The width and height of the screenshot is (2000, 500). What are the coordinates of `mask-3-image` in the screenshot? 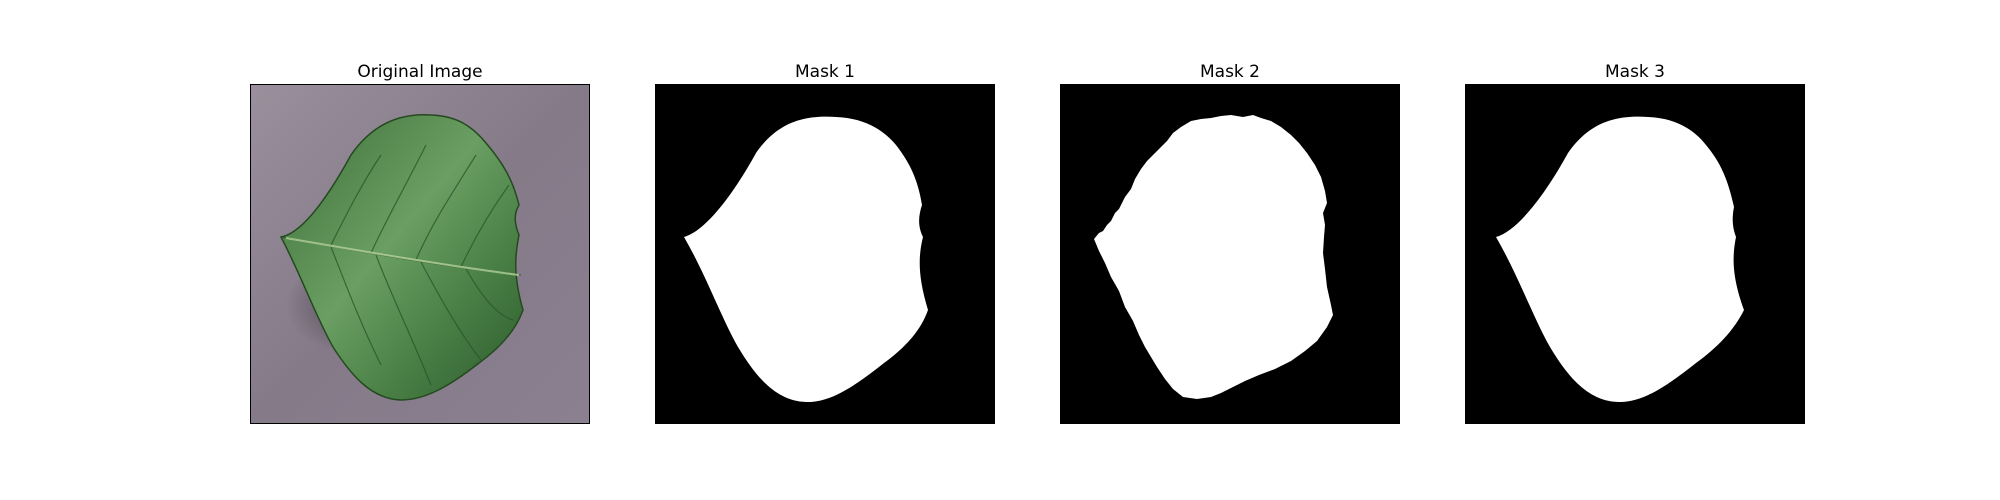 It's located at (1635, 254).